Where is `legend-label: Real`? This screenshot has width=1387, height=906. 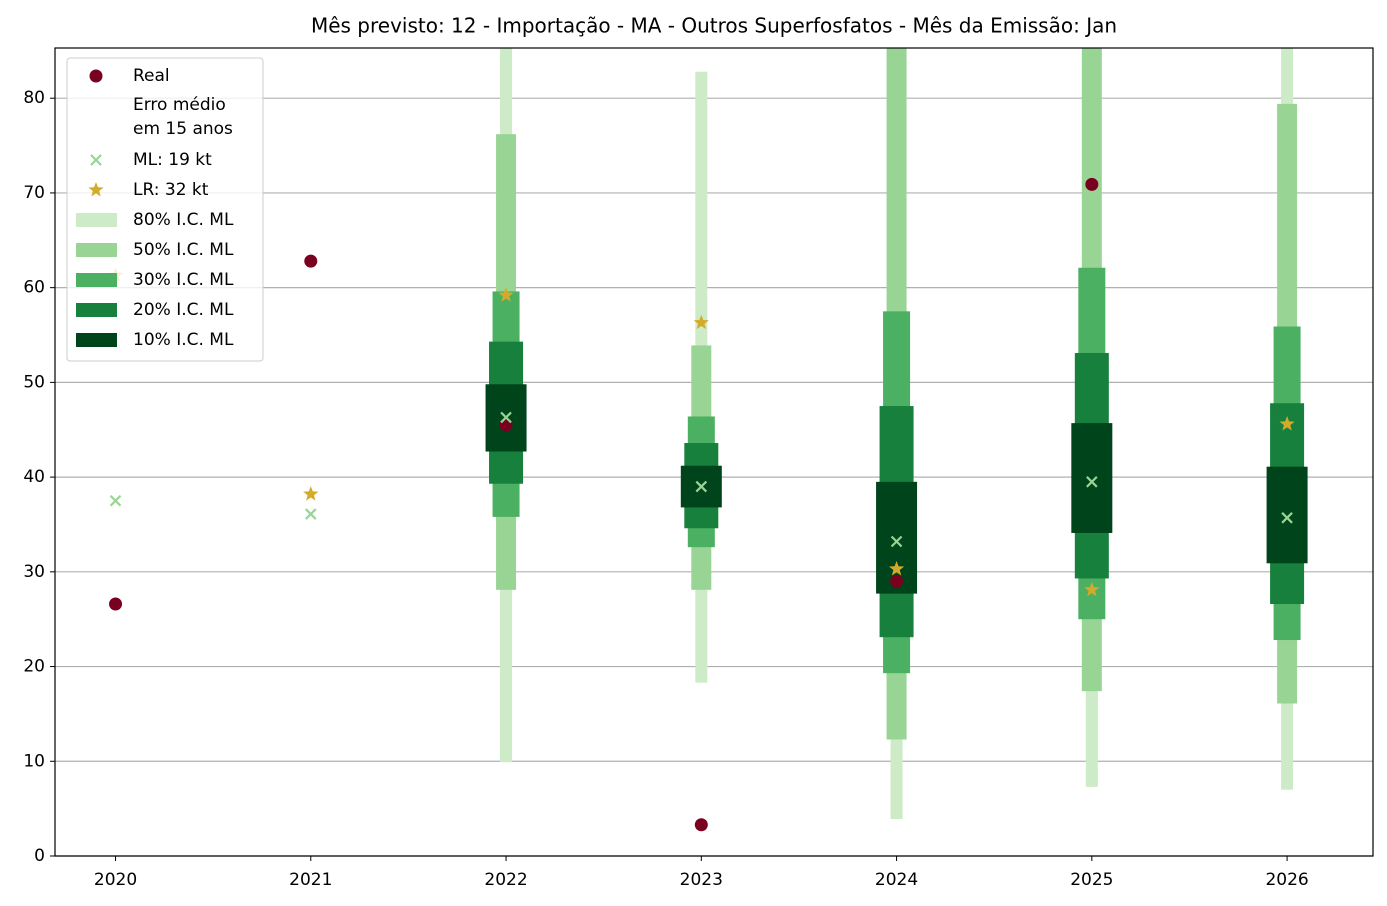 legend-label: Real is located at coordinates (151, 76).